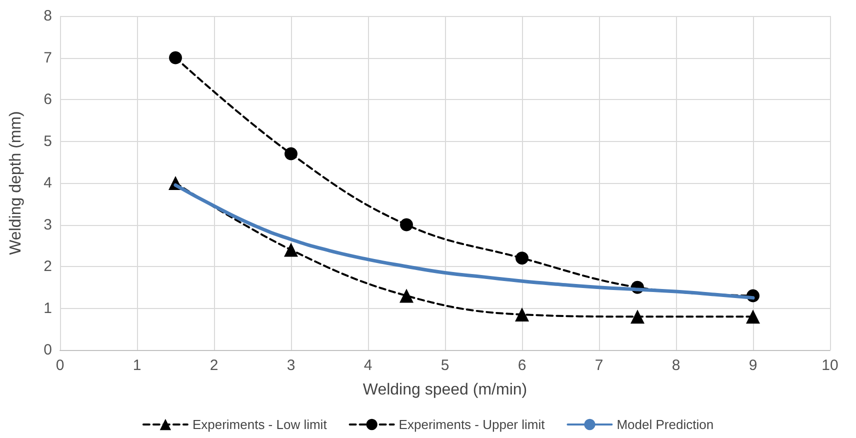  What do you see at coordinates (60, 365) in the screenshot?
I see `x-tick-label: 0` at bounding box center [60, 365].